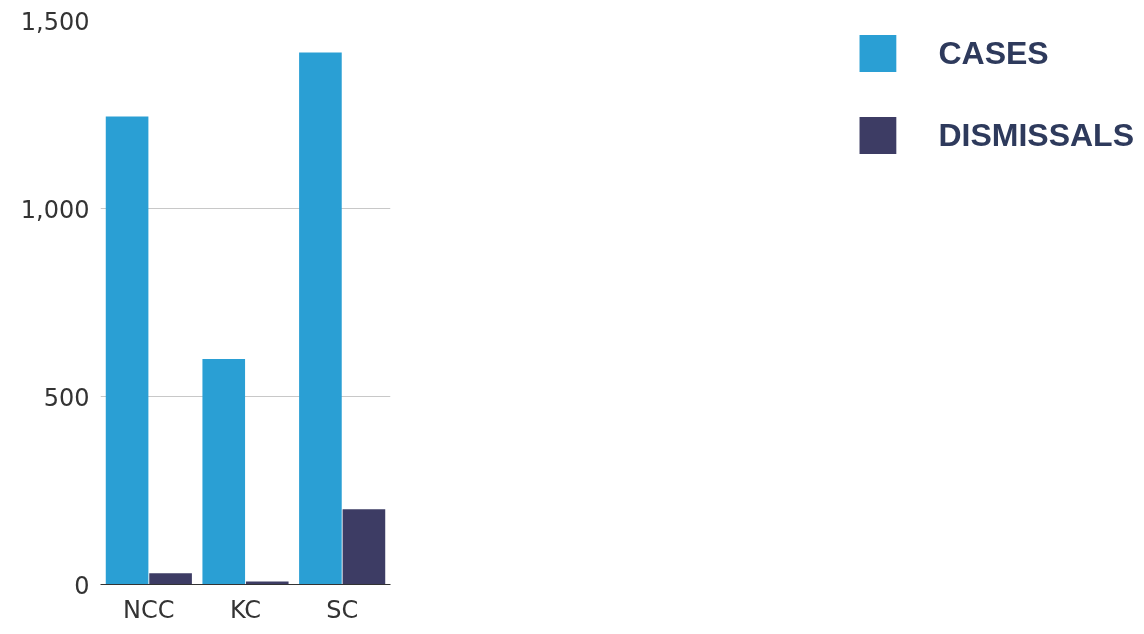 Image resolution: width=1144 pixels, height=634 pixels. What do you see at coordinates (245, 609) in the screenshot?
I see `x-tick-label: KC` at bounding box center [245, 609].